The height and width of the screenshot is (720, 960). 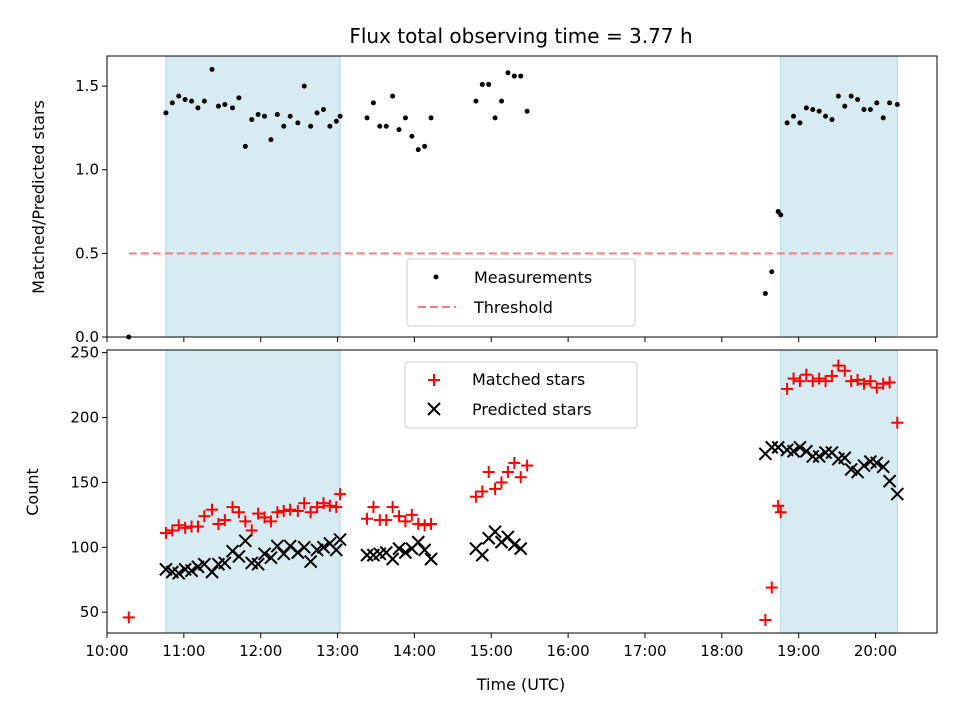 I want to click on top-y-tick-label: 0.5, so click(x=87, y=253).